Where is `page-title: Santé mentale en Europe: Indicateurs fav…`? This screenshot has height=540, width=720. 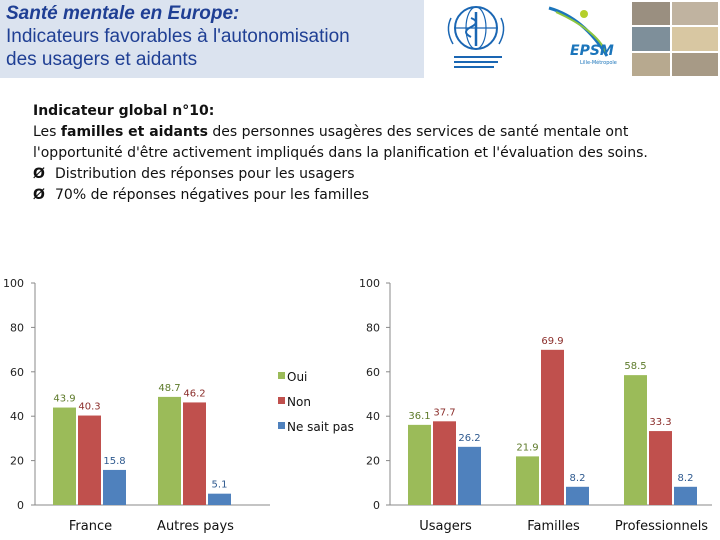 page-title: Santé mentale en Europe: Indicateurs fav… is located at coordinates (213, 36).